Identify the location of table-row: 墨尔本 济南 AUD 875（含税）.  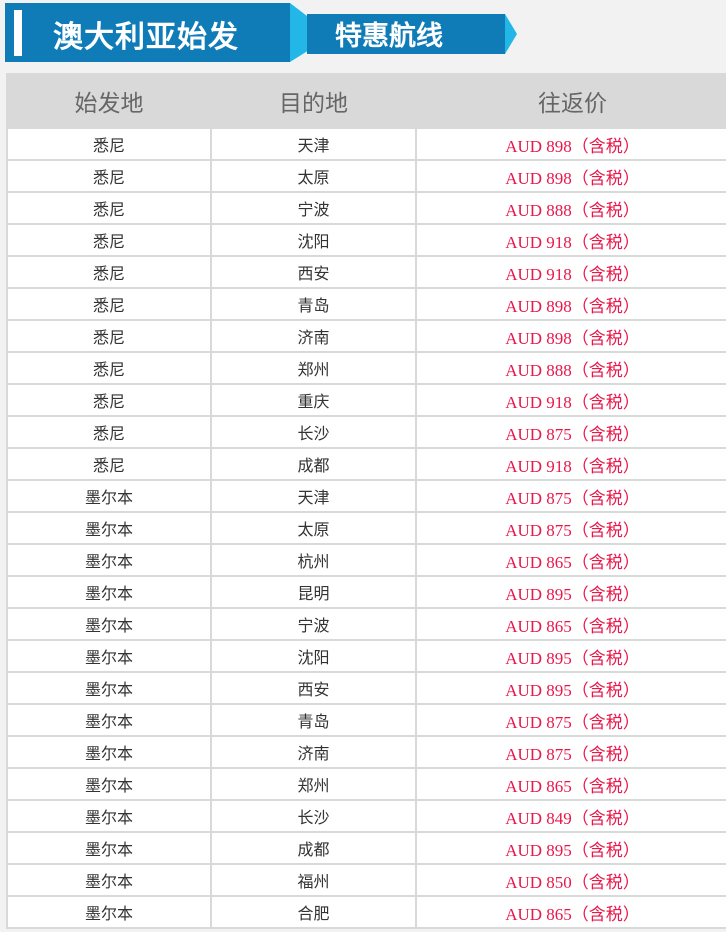
(367, 752).